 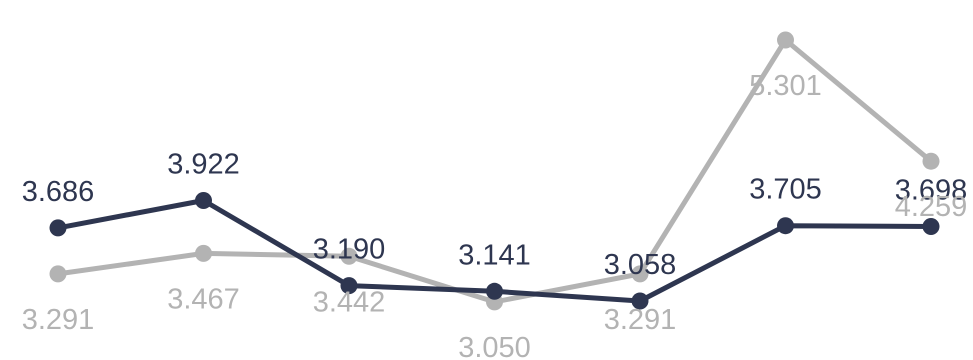 What do you see at coordinates (931, 191) in the screenshot?
I see `series-0-data-label-6: 3.698` at bounding box center [931, 191].